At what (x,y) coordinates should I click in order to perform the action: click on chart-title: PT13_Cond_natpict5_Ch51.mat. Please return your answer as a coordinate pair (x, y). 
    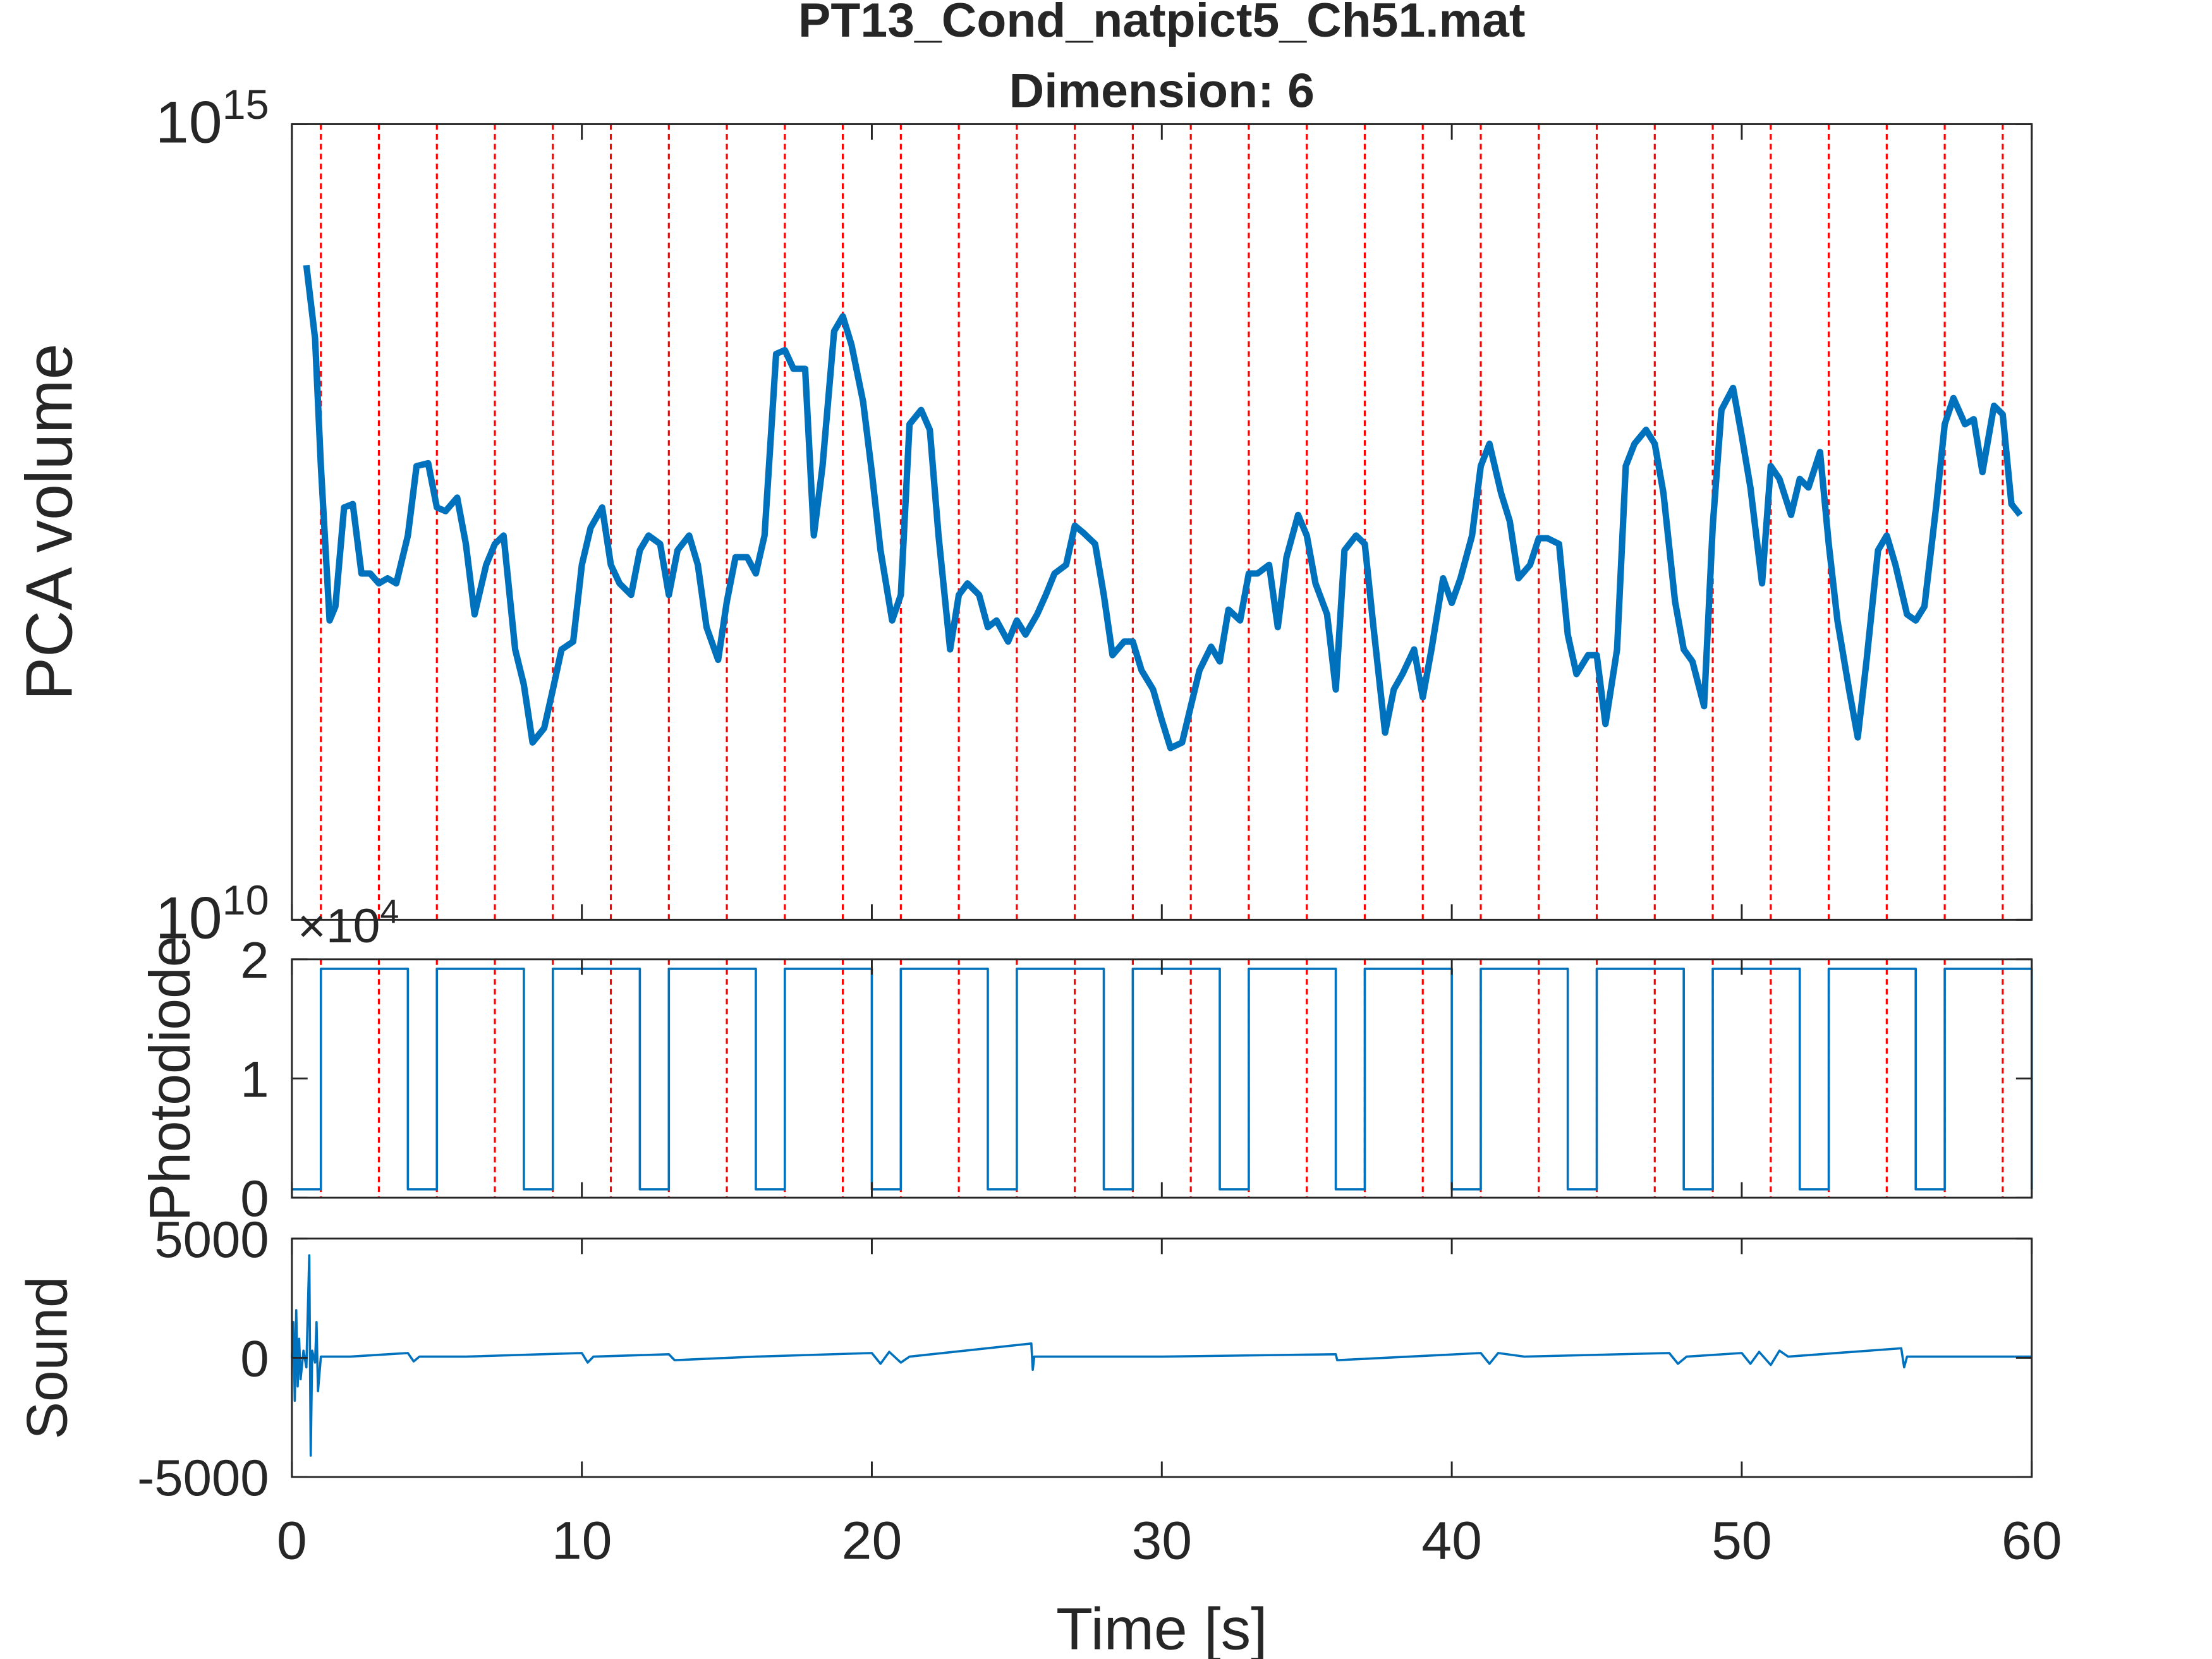
    Looking at the image, I should click on (1161, 23).